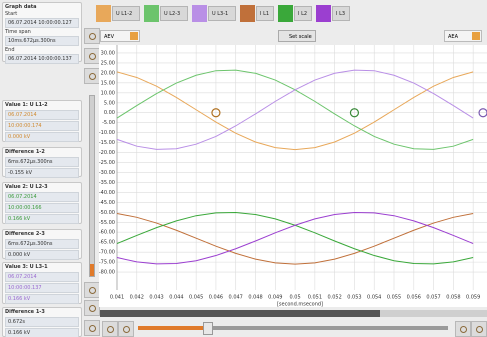 This screenshot has height=337, width=487. What do you see at coordinates (473, 298) in the screenshot?
I see `x-tick-label: 0.059` at bounding box center [473, 298].